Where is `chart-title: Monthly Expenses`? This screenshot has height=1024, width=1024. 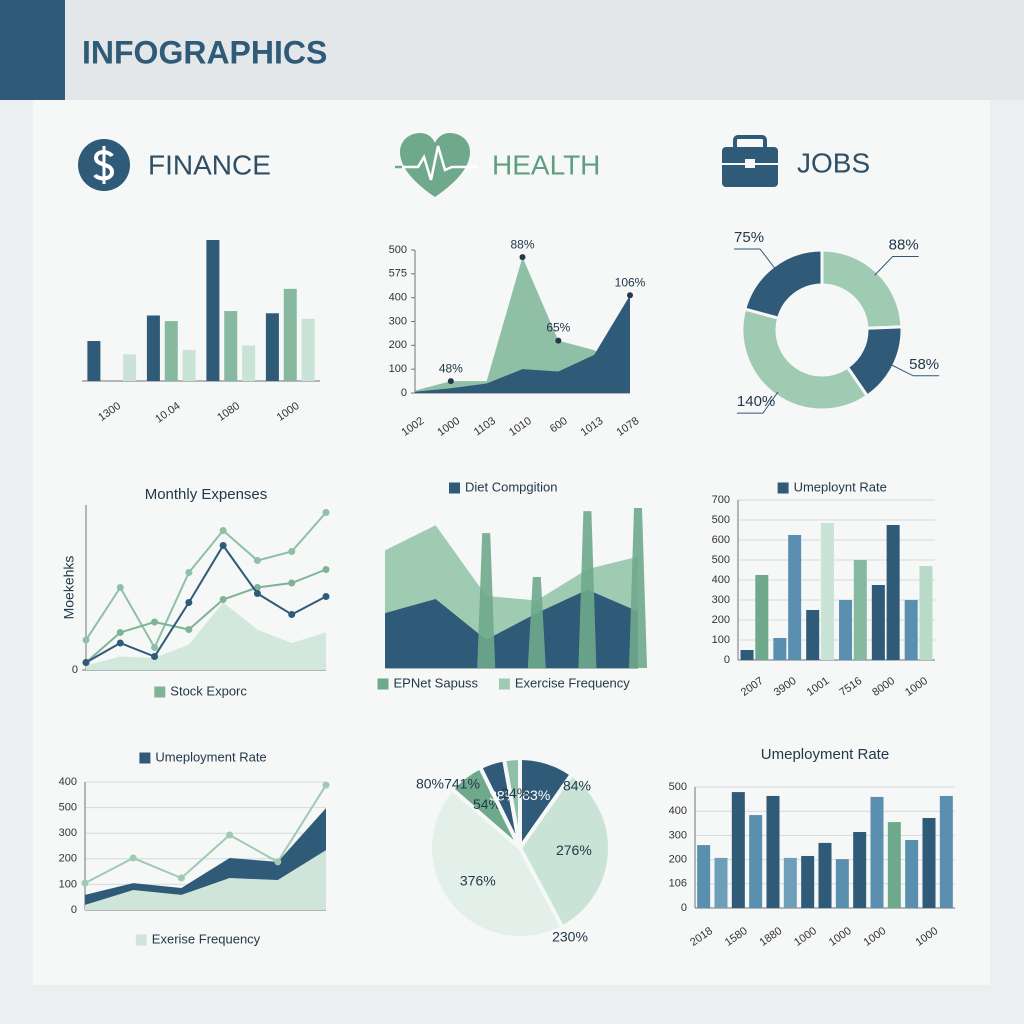 chart-title: Monthly Expenses is located at coordinates (206, 494).